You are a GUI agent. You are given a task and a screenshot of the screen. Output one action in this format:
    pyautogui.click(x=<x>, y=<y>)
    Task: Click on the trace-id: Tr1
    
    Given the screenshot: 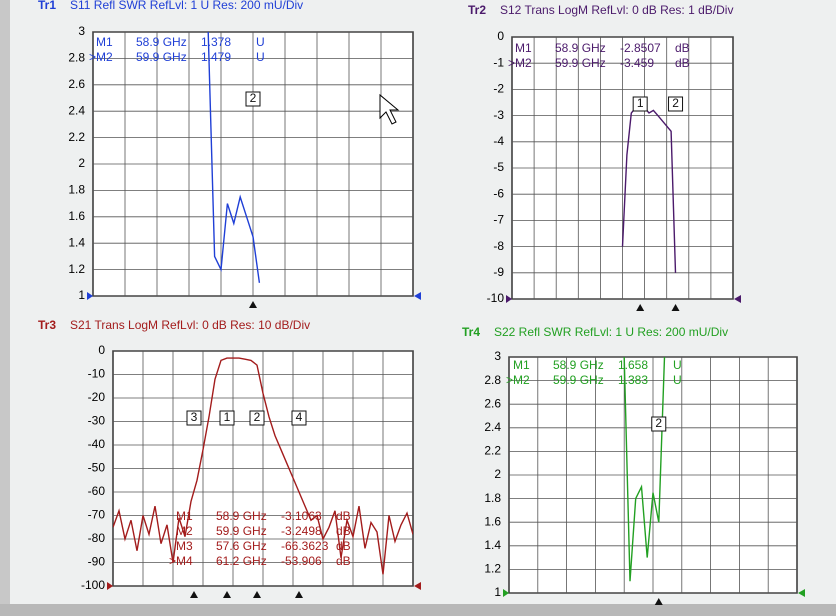 What is the action you would take?
    pyautogui.click(x=47, y=6)
    